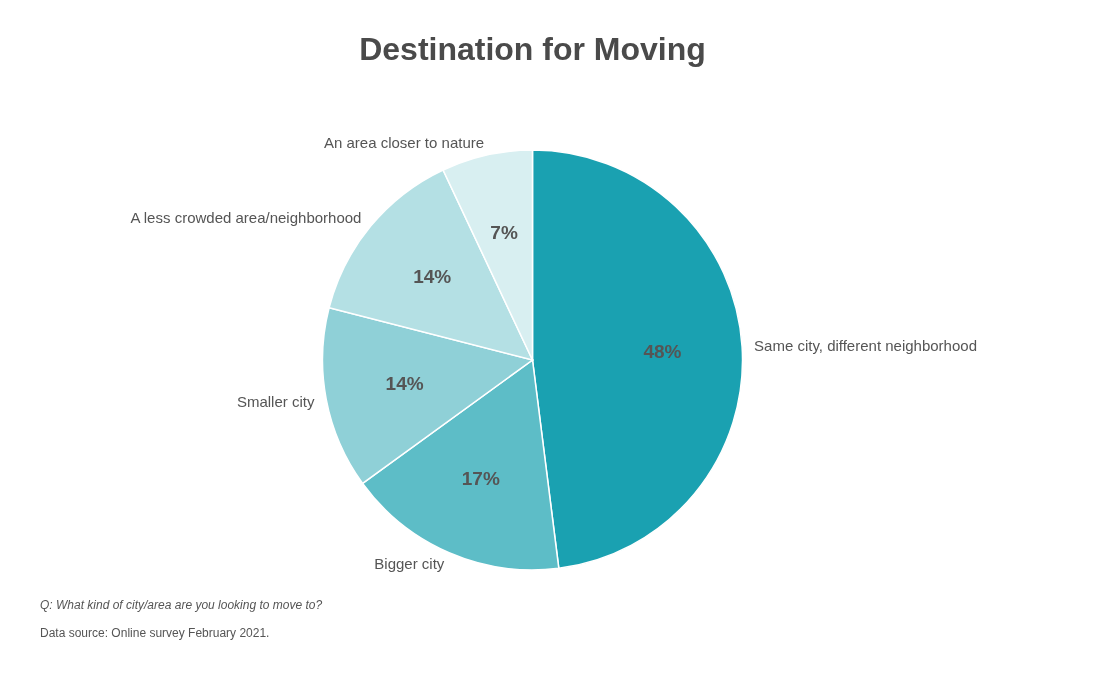 The height and width of the screenshot is (680, 1095). Describe the element at coordinates (246, 218) in the screenshot. I see `slice-label: A less crowded area/neighborhood` at that location.